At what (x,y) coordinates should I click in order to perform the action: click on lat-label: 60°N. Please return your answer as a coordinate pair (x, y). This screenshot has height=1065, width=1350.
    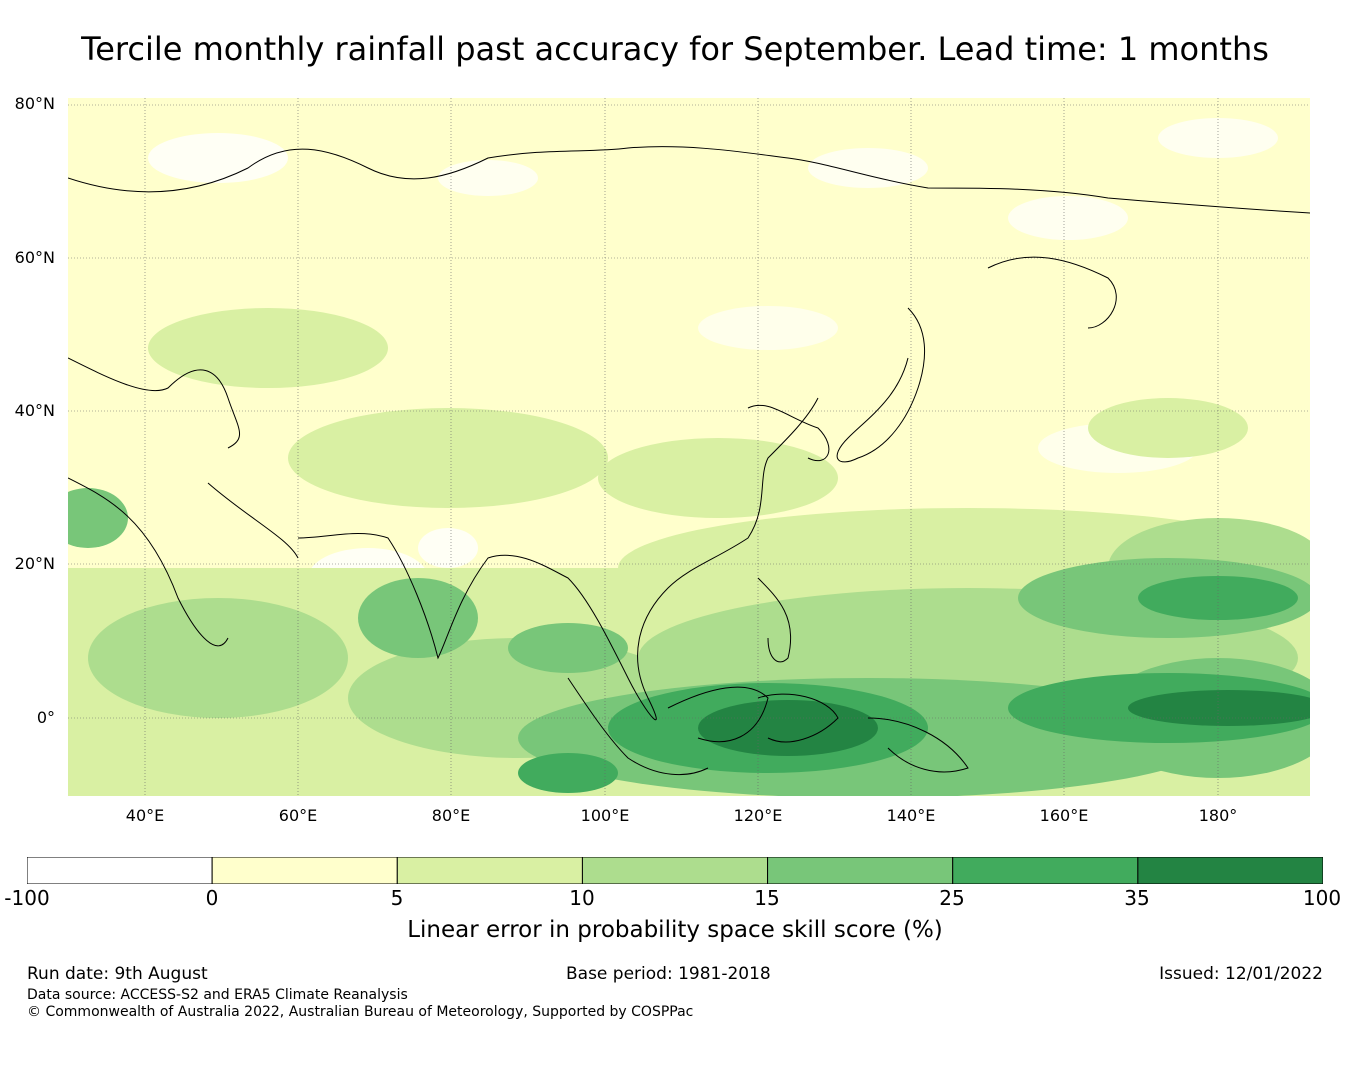
    Looking at the image, I should click on (34, 257).